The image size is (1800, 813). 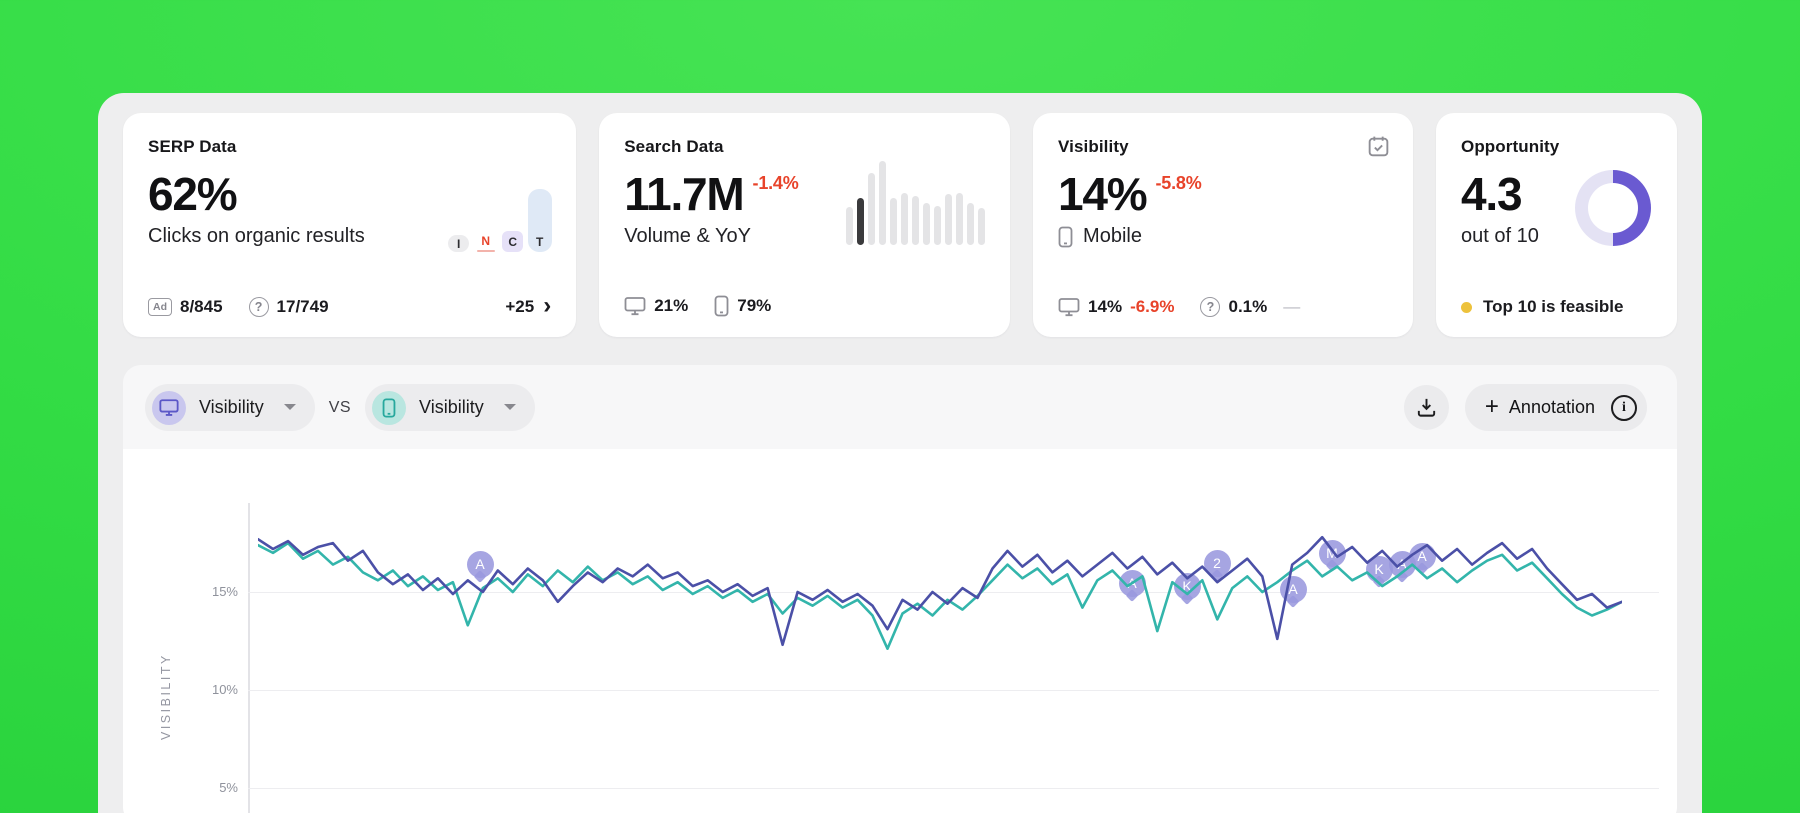 What do you see at coordinates (1426, 407) in the screenshot?
I see `download-button` at bounding box center [1426, 407].